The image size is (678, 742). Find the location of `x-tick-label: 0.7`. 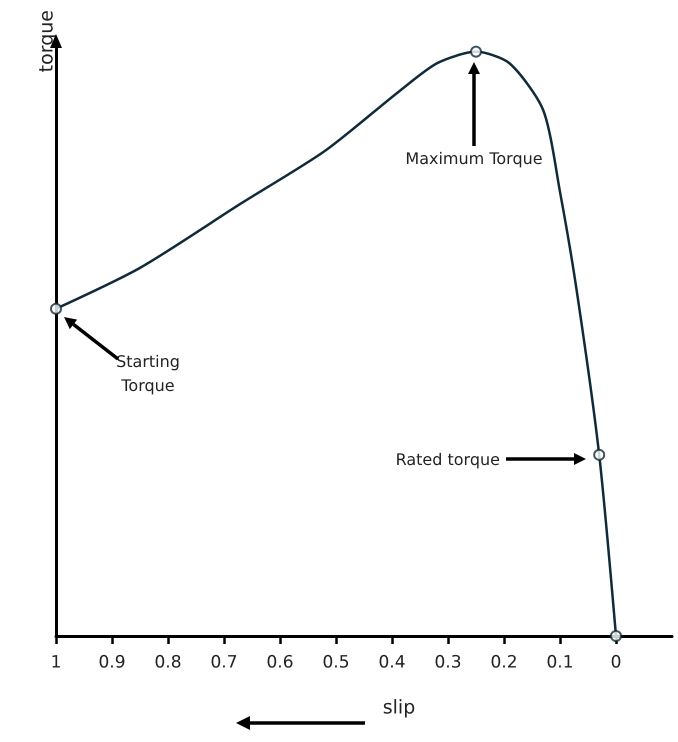

x-tick-label: 0.7 is located at coordinates (224, 662).